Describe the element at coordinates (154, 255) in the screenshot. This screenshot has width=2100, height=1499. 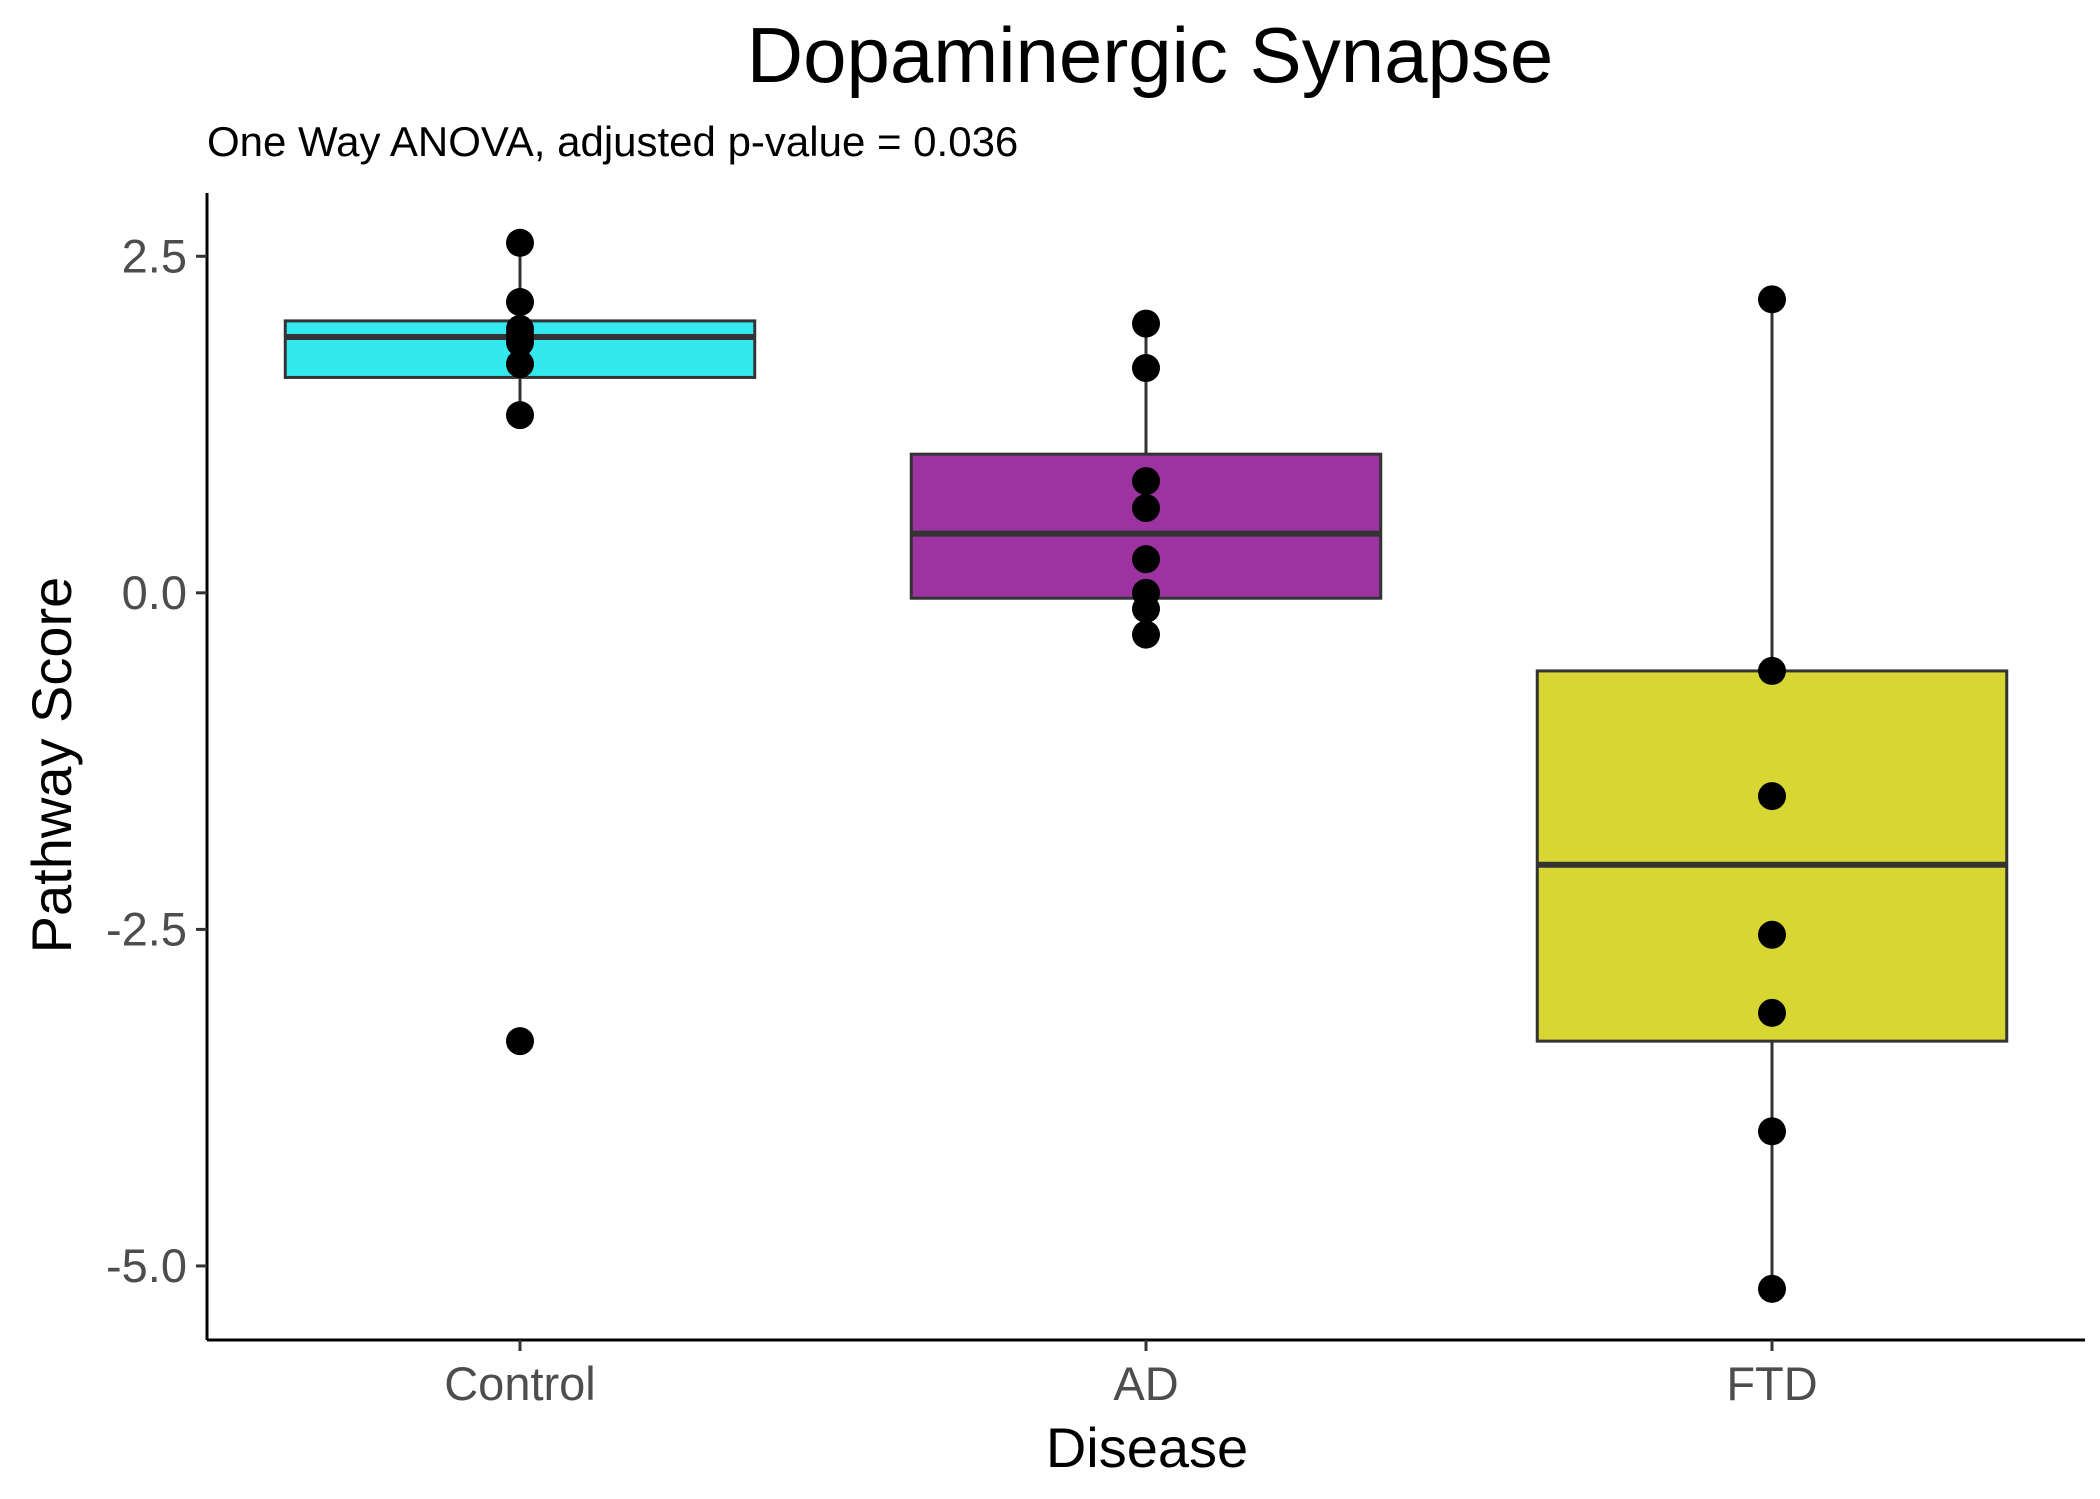
I see `y-tick-label: 2.5` at that location.